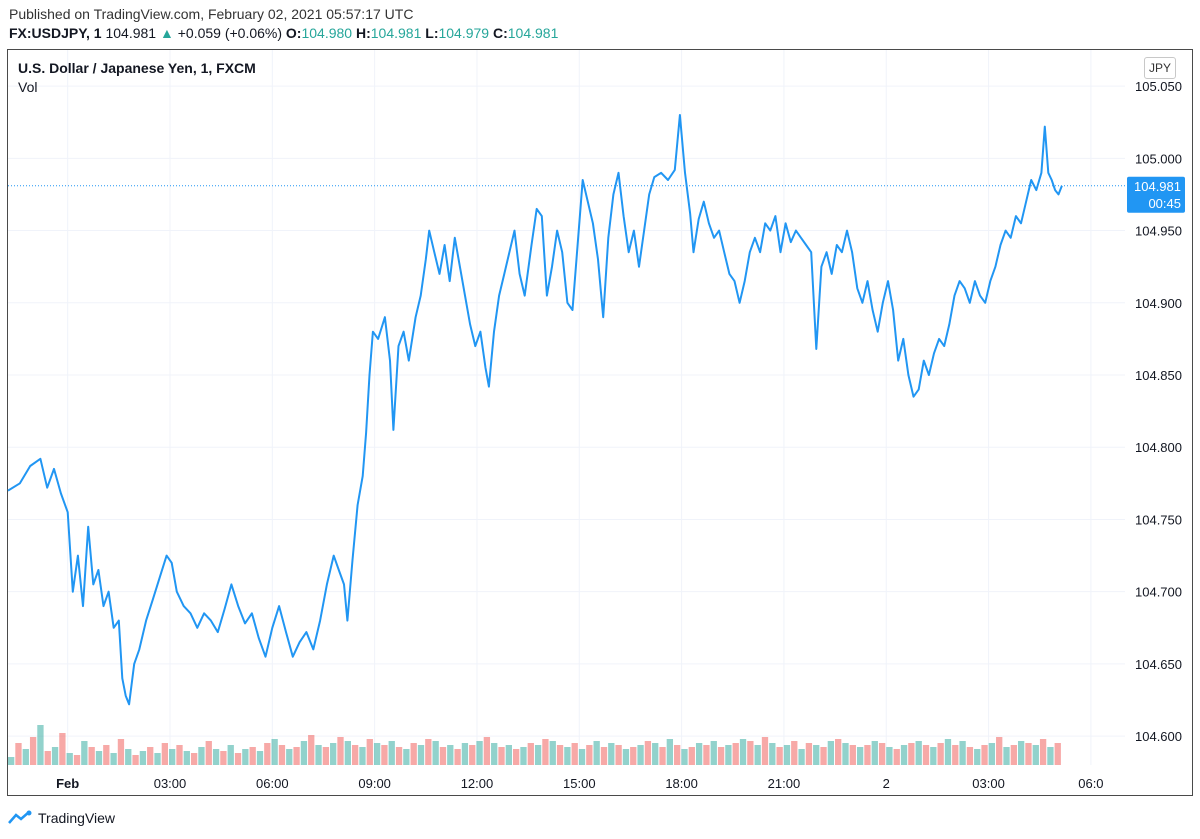  I want to click on low-label: L:, so click(432, 33).